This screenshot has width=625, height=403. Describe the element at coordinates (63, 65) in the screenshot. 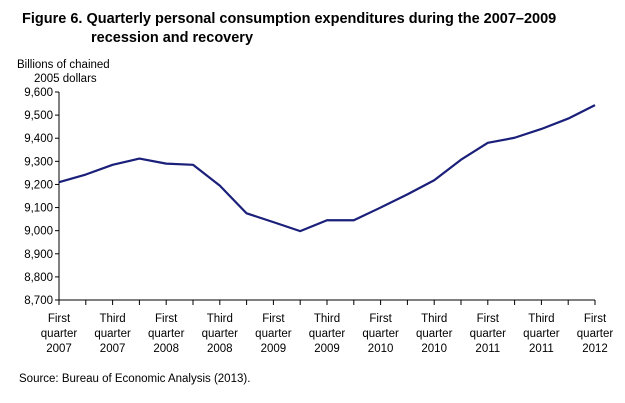

I see `y-axis-label-line1: Billions of chained` at that location.